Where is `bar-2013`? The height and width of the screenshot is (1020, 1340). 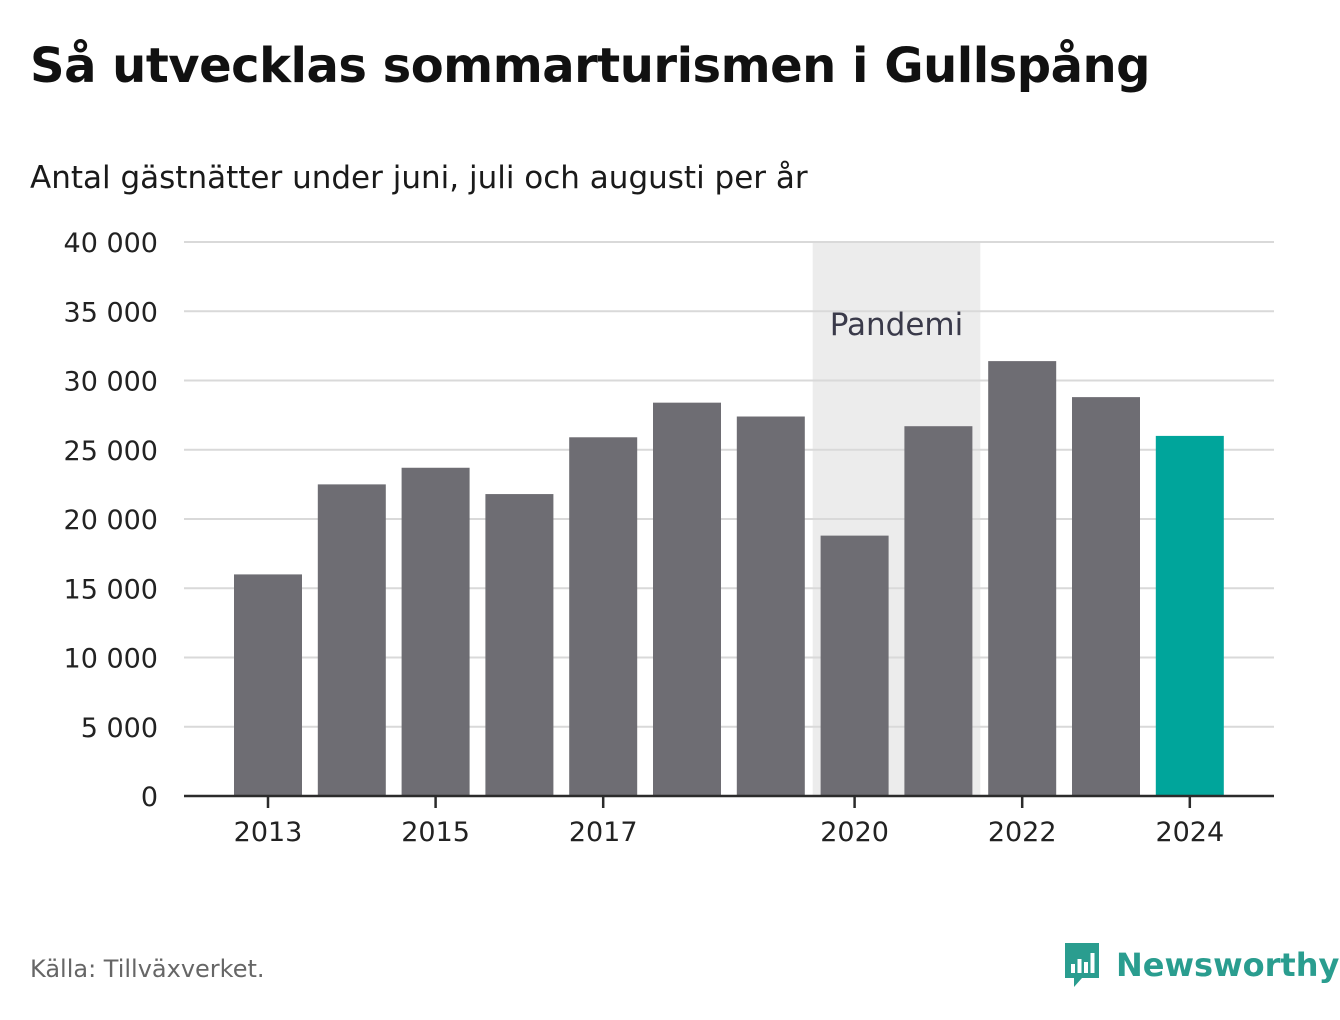
bar-2013 is located at coordinates (268, 685).